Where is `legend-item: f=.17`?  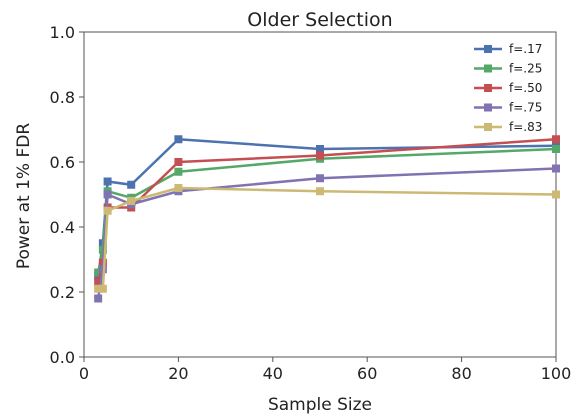 legend-item: f=.17 is located at coordinates (508, 49).